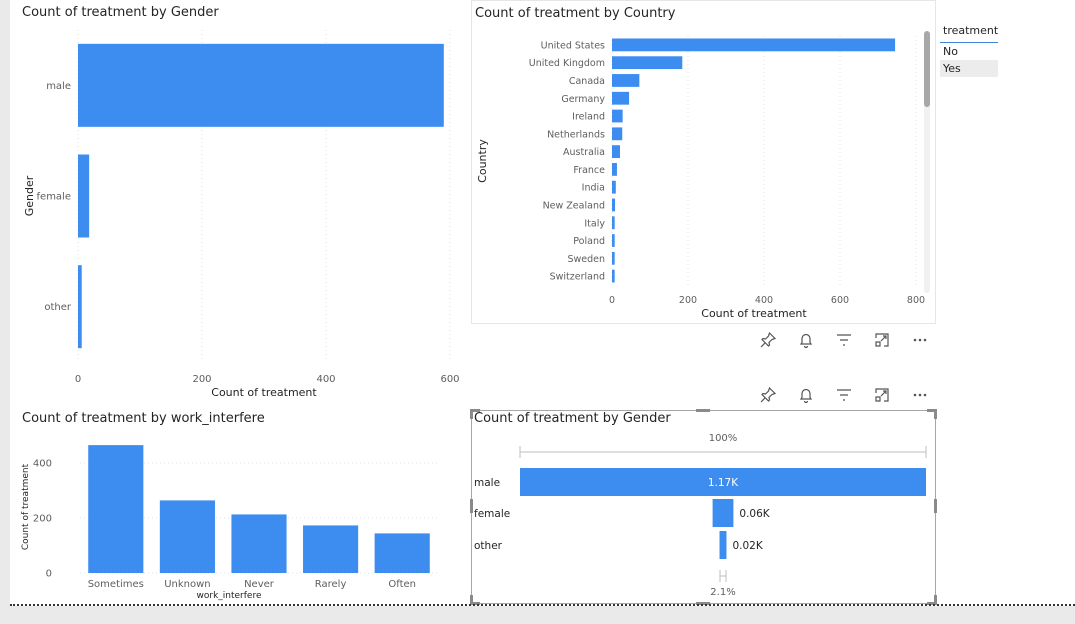  I want to click on gender-funnel-chart: 100% male 1.17K female 0.06K other 0.02K 2.1%, so click(700, 515).